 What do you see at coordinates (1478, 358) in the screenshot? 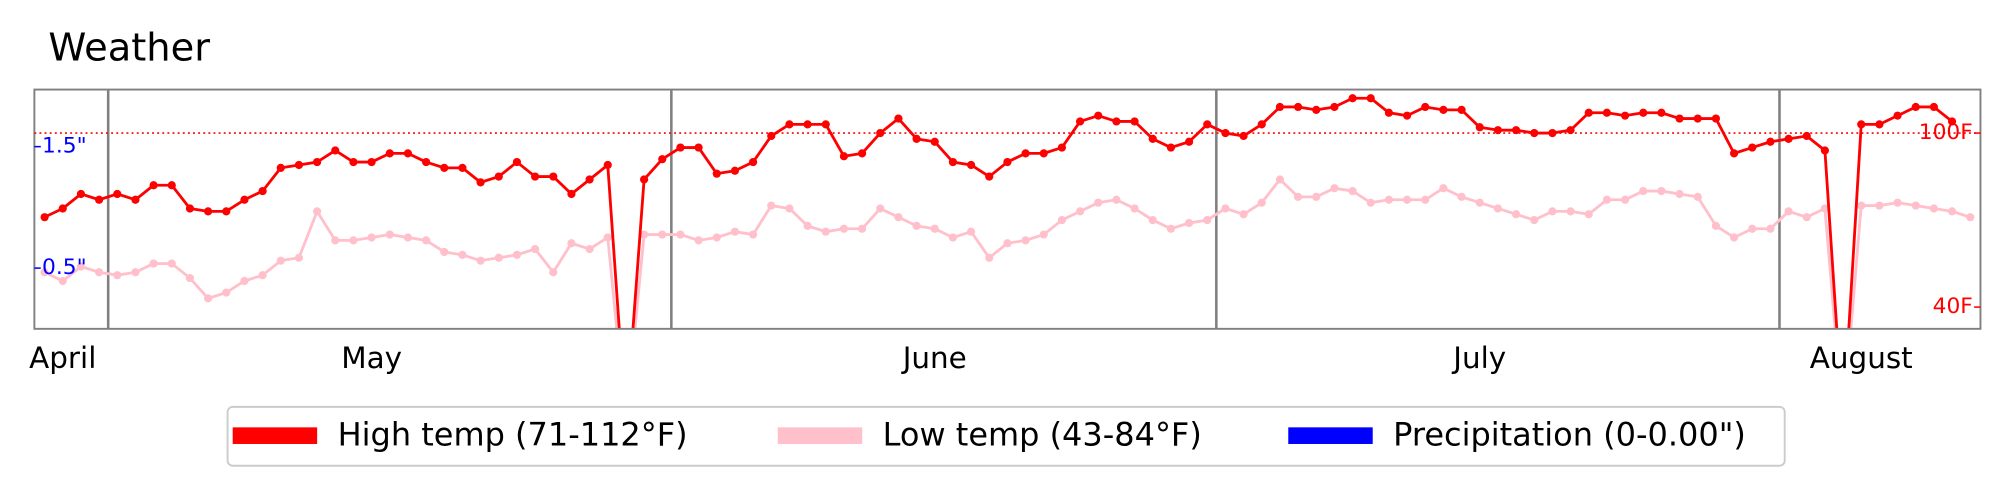
I see `x-tick-label: July` at bounding box center [1478, 358].